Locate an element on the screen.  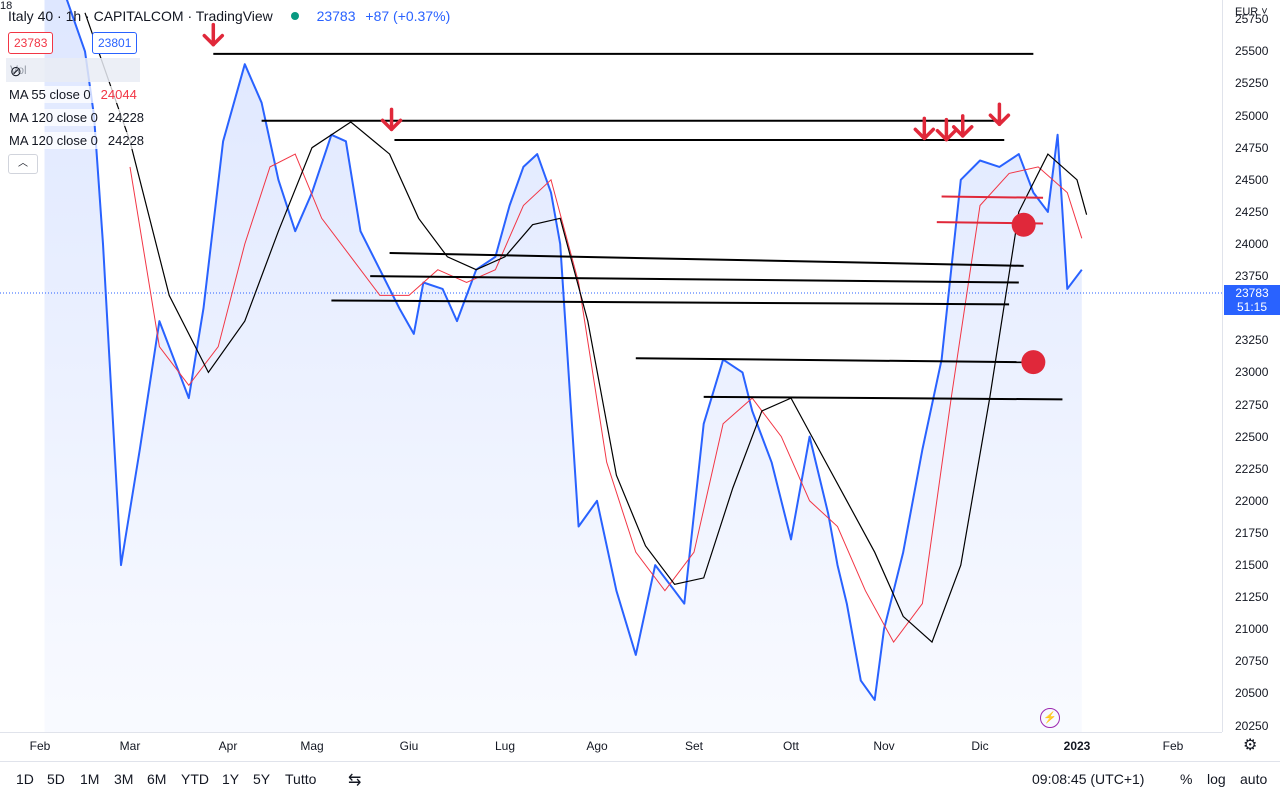
price-tick-label: 25750 is located at coordinates (1252, 19).